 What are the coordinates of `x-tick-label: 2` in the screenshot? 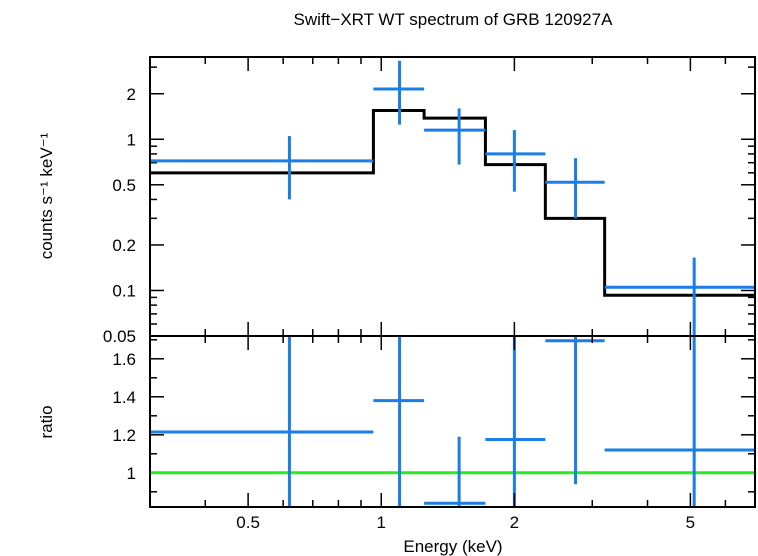 It's located at (514, 522).